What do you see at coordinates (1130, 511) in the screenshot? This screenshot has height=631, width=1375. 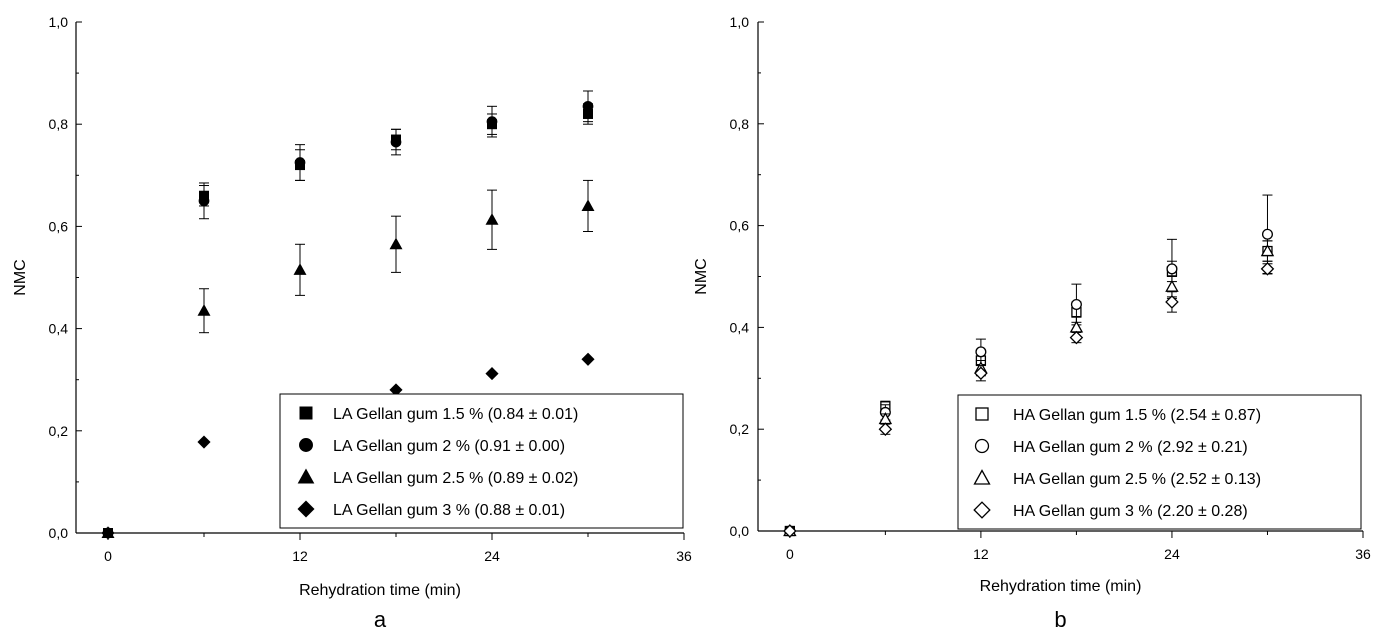 I see `legend-entry: HA Gellan gum 3 % (2.20 ± 0.28)` at bounding box center [1130, 511].